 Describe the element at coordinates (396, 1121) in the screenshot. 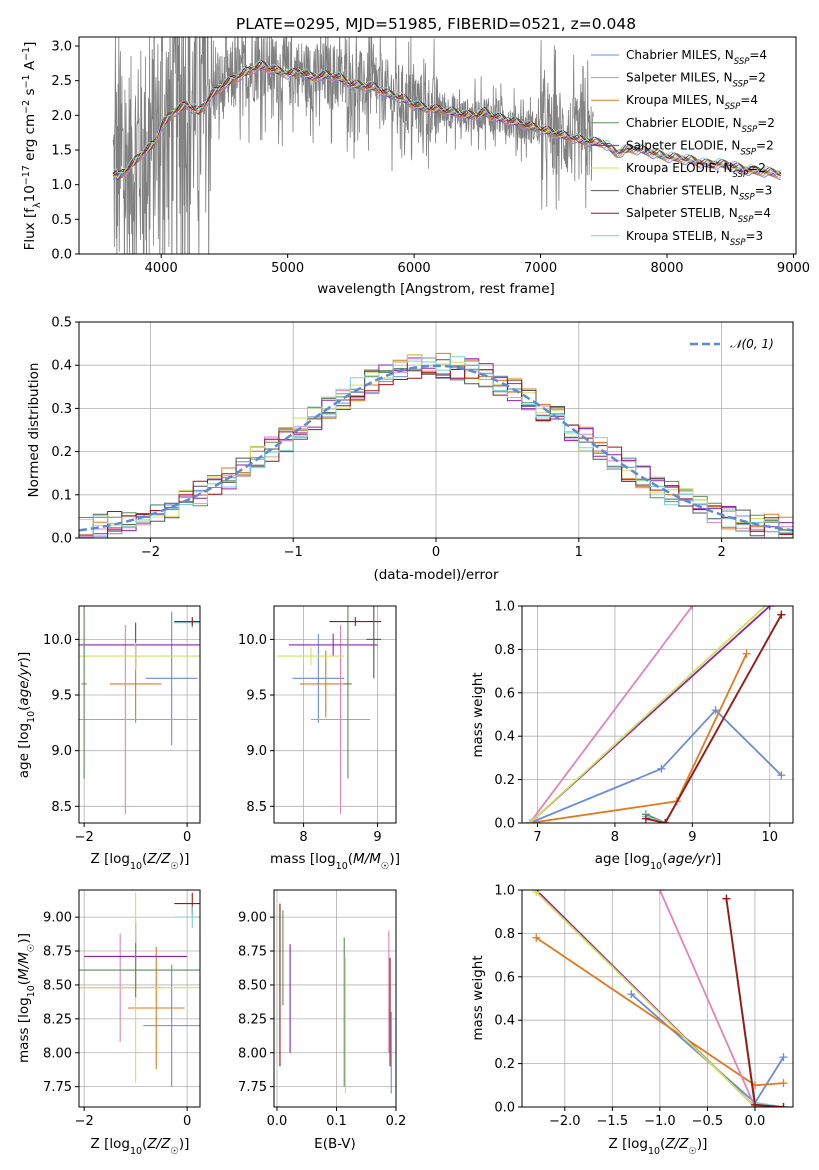

I see `x-tick-label: 0.2` at that location.